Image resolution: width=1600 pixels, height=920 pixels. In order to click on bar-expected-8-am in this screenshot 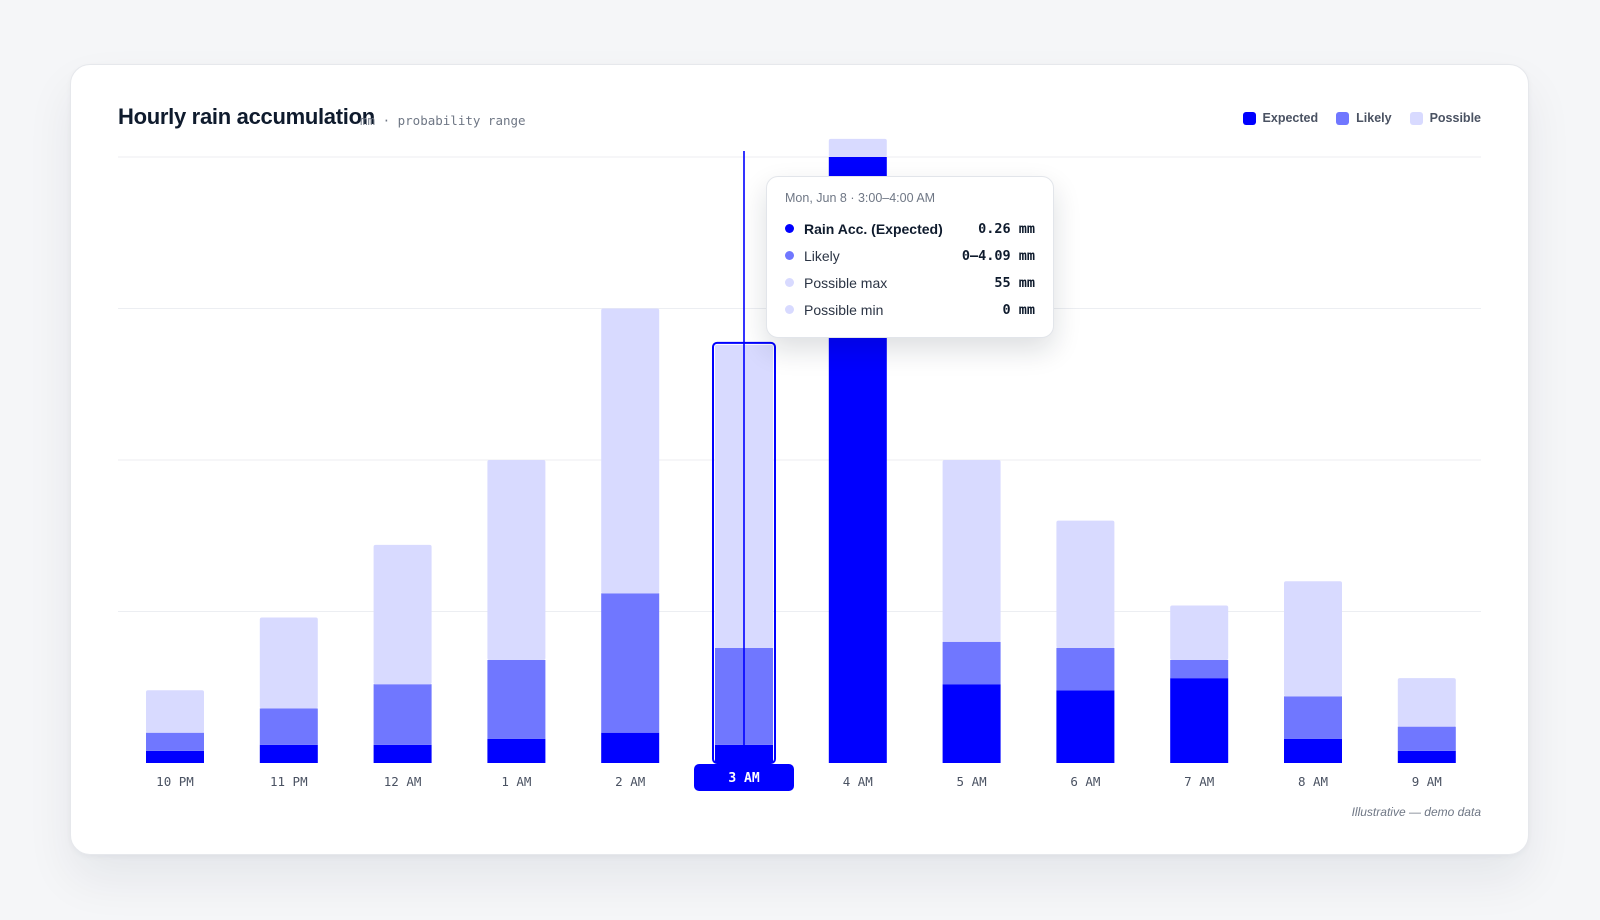, I will do `click(1313, 750)`.